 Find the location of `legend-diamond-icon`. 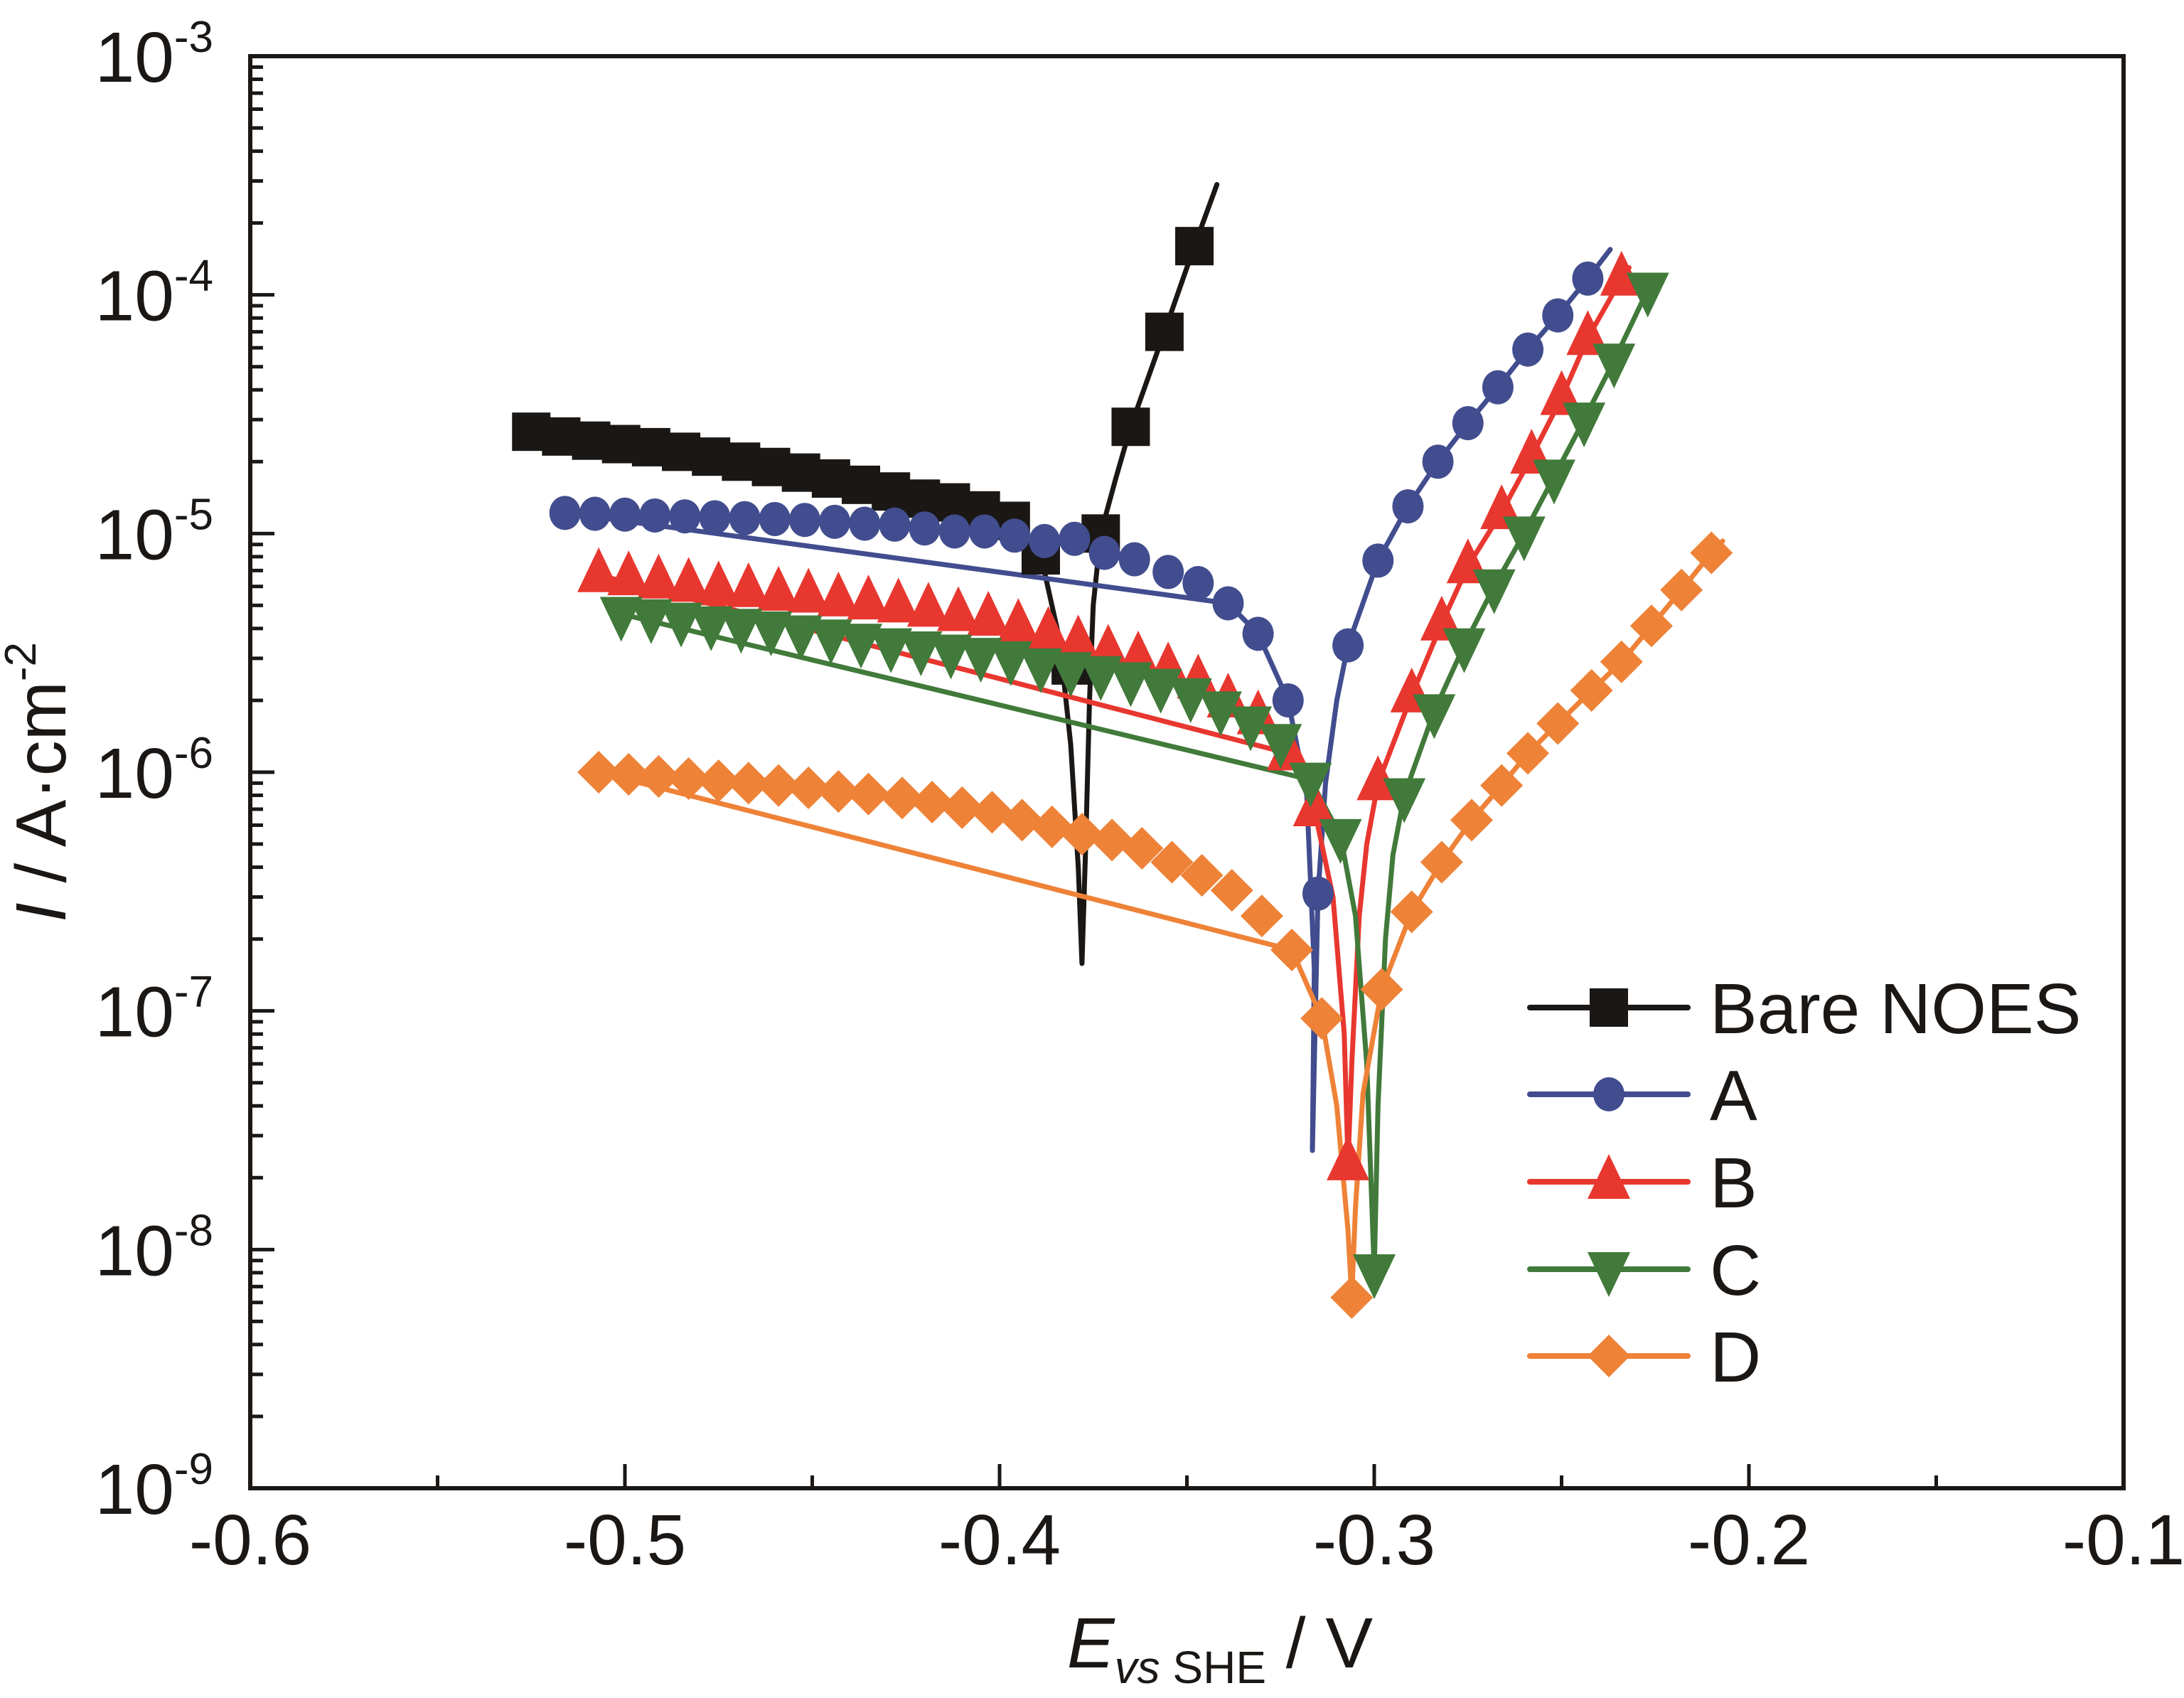

legend-diamond-icon is located at coordinates (1609, 1356).